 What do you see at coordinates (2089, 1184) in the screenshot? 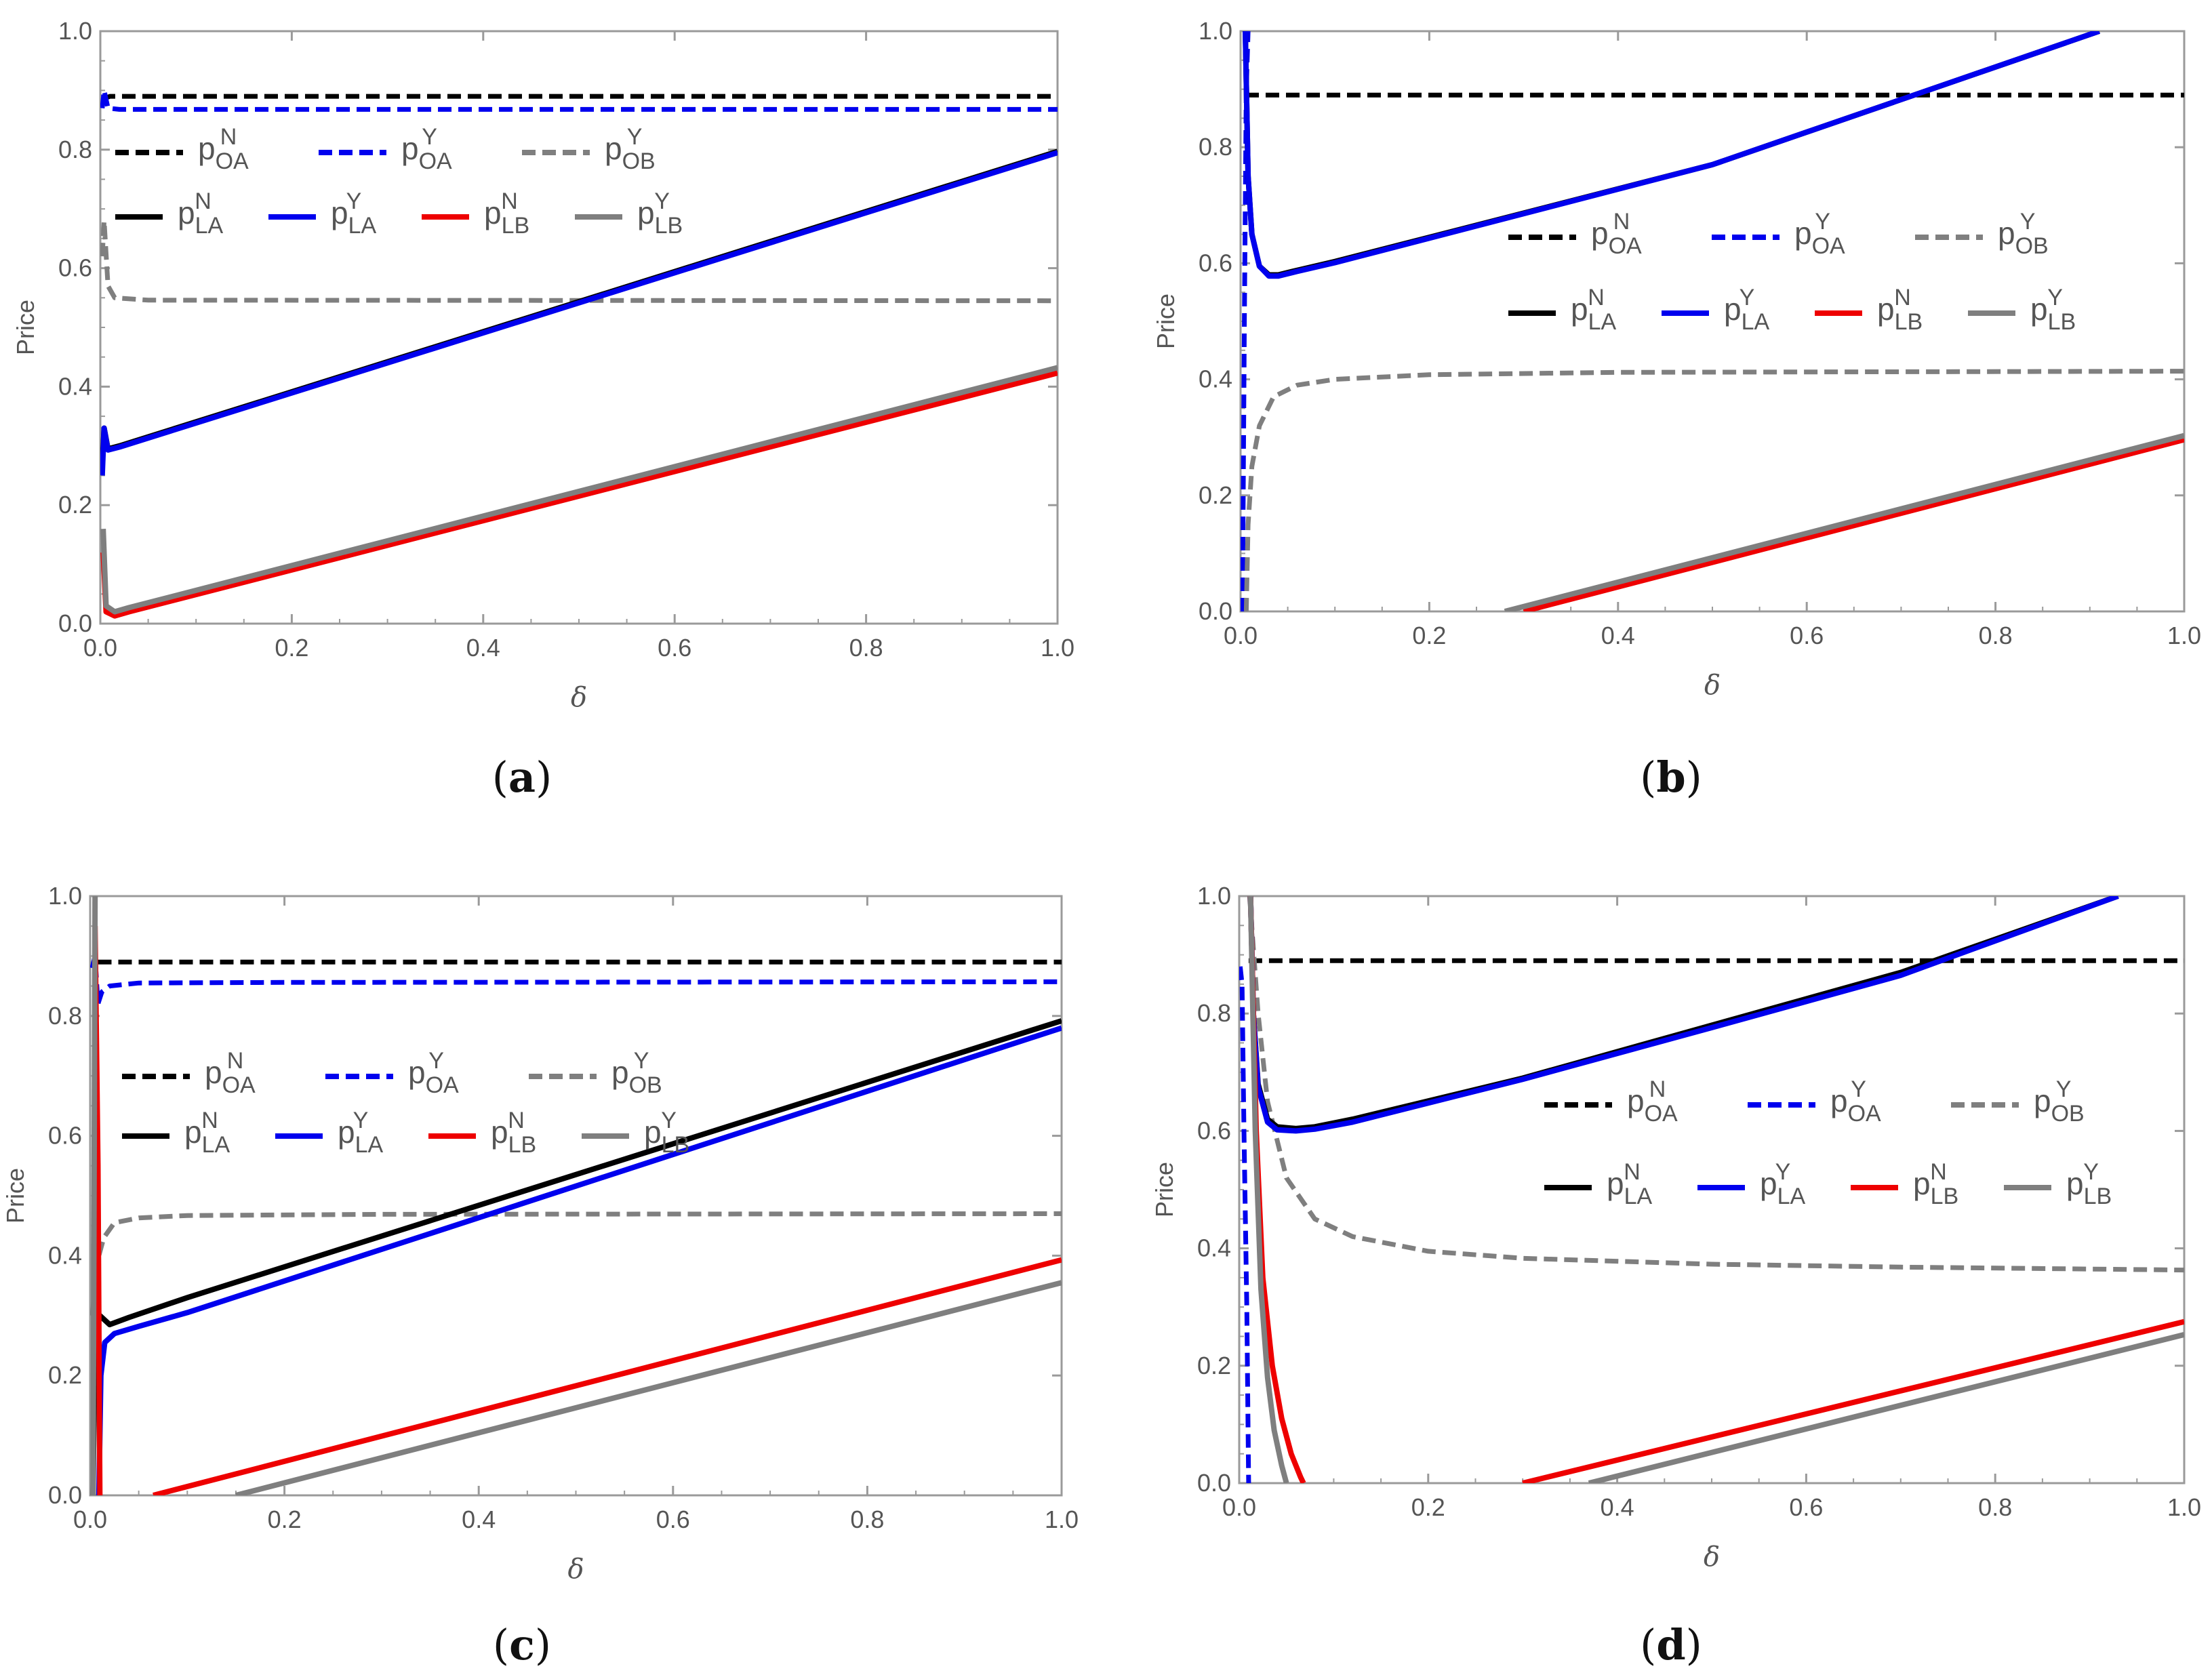
I see `legend-label-p-lb-y: pLBY` at bounding box center [2089, 1184].